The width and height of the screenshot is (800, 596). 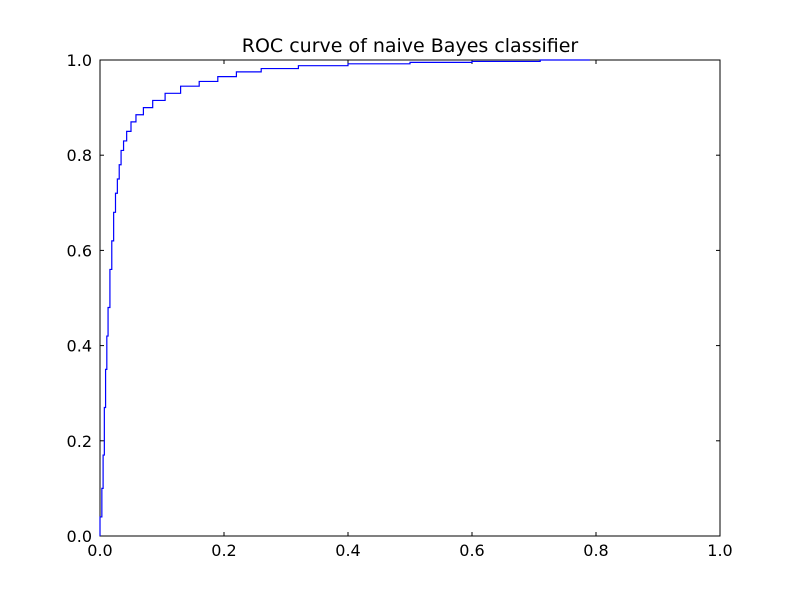 I want to click on y-tick-label: 0.0, so click(x=79, y=536).